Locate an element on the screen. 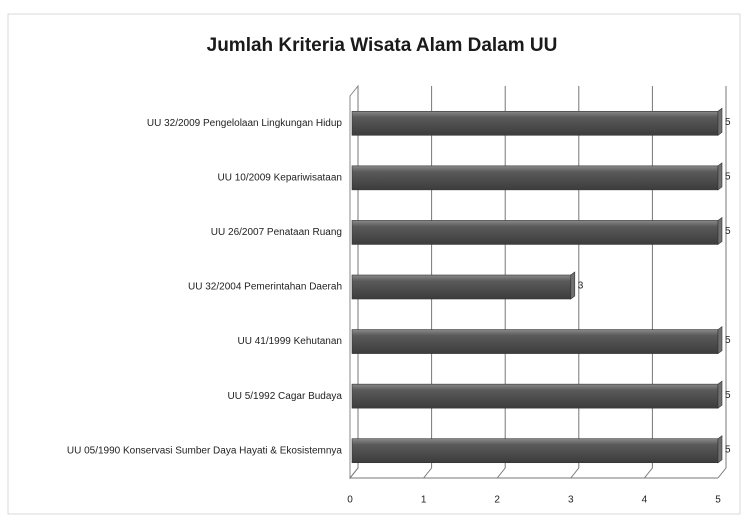 The image size is (743, 518). x-tick-label: 0 is located at coordinates (350, 500).